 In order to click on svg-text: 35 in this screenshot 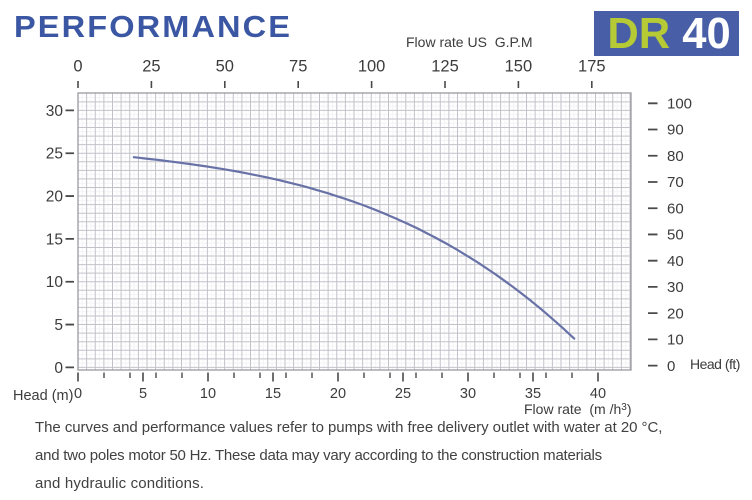, I will do `click(533, 394)`.